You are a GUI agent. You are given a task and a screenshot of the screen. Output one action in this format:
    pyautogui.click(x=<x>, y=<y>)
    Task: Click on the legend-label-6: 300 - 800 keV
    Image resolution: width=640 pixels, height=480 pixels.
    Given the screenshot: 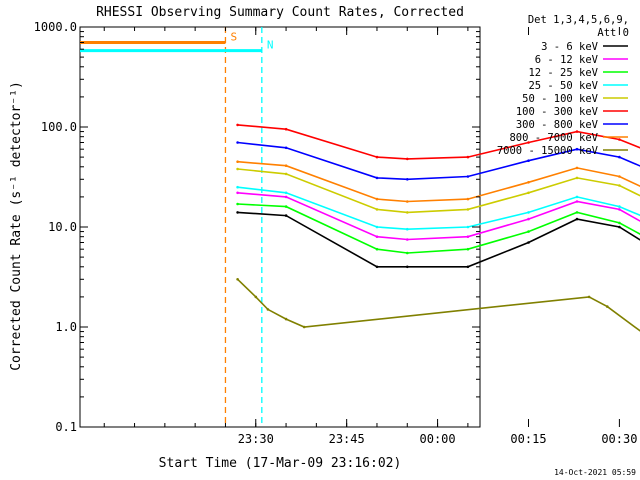 What is the action you would take?
    pyautogui.click(x=557, y=125)
    